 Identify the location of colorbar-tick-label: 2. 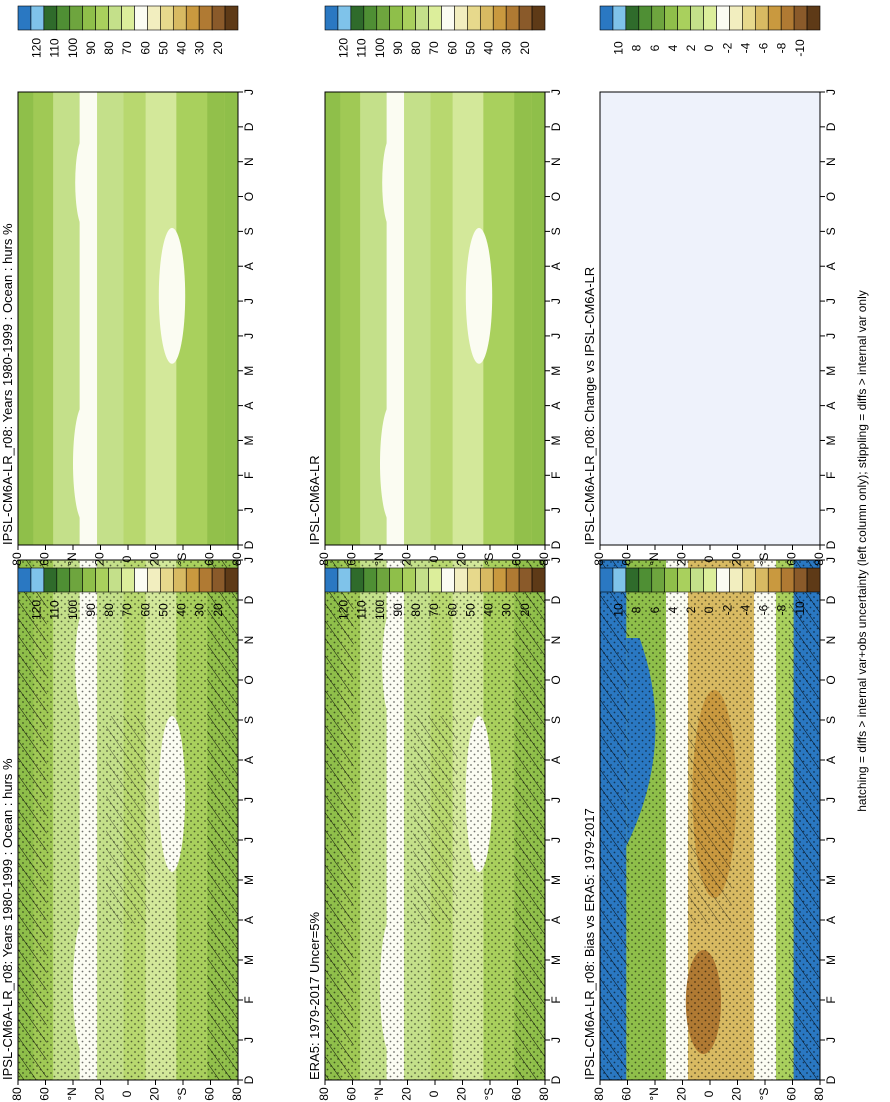
(691, 609).